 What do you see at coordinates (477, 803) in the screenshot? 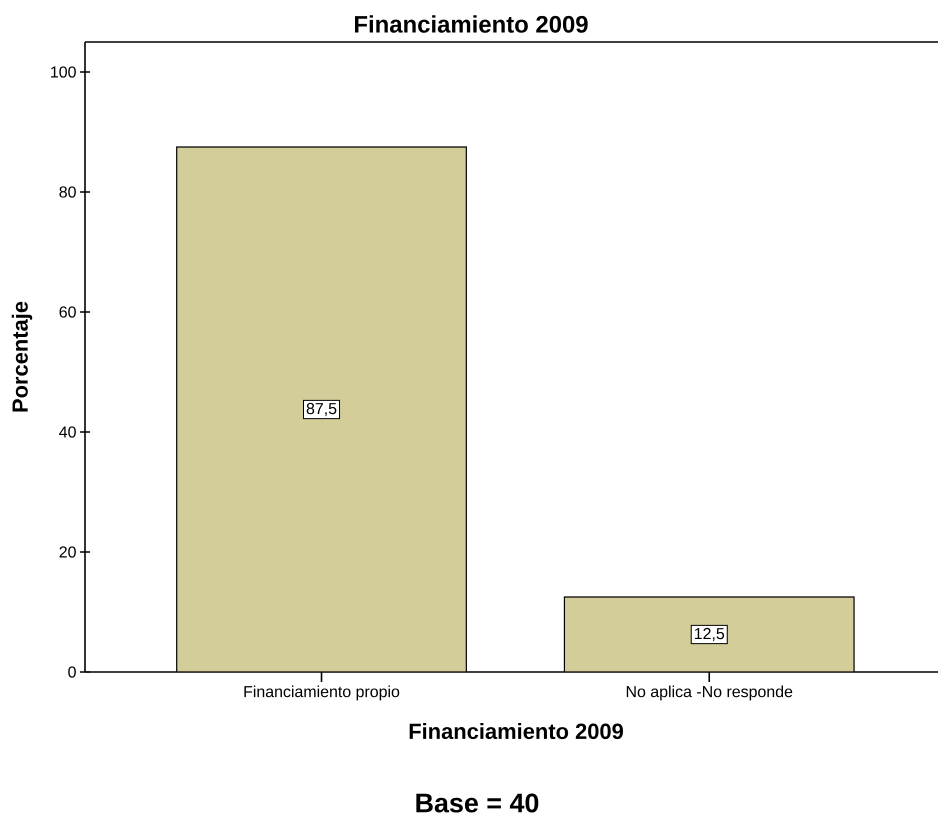
I see `text: Base = 40` at bounding box center [477, 803].